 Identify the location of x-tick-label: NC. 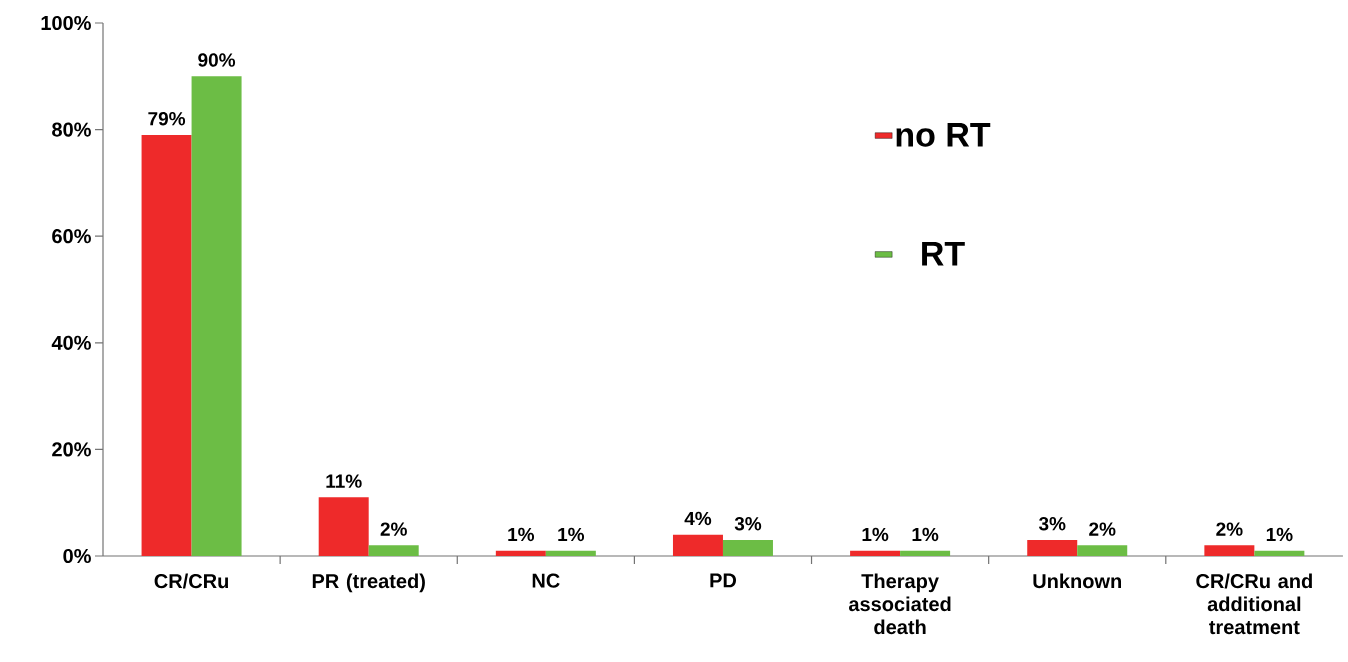
(546, 580).